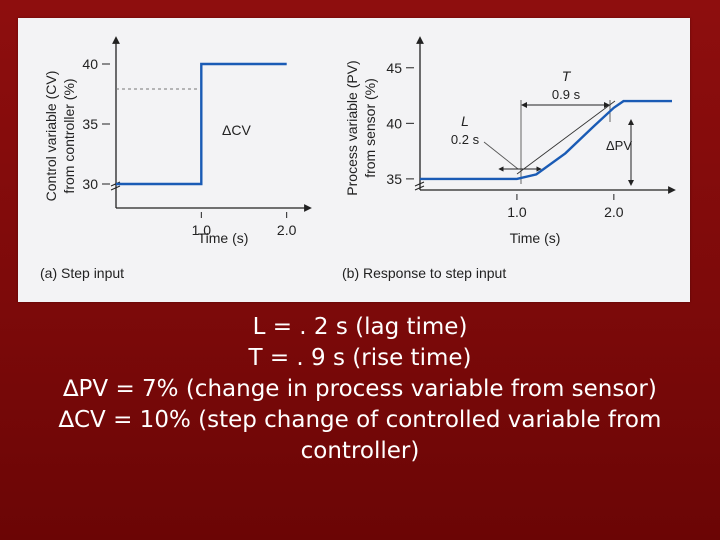 The image size is (720, 540). What do you see at coordinates (82, 273) in the screenshot?
I see `a-panel-label: (a) Step input` at bounding box center [82, 273].